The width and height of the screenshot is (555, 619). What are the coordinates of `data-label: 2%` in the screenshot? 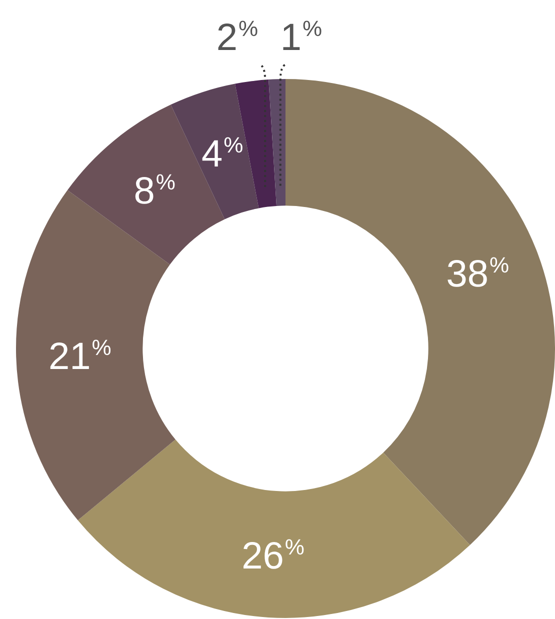 It's located at (237, 37).